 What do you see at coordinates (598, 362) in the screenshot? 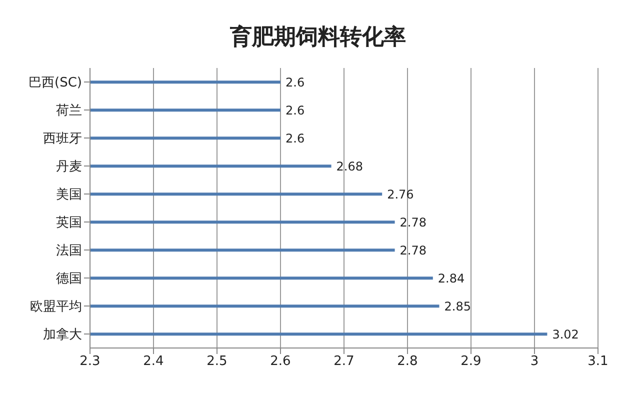
I see `x-tick-label: 3.1` at bounding box center [598, 362].